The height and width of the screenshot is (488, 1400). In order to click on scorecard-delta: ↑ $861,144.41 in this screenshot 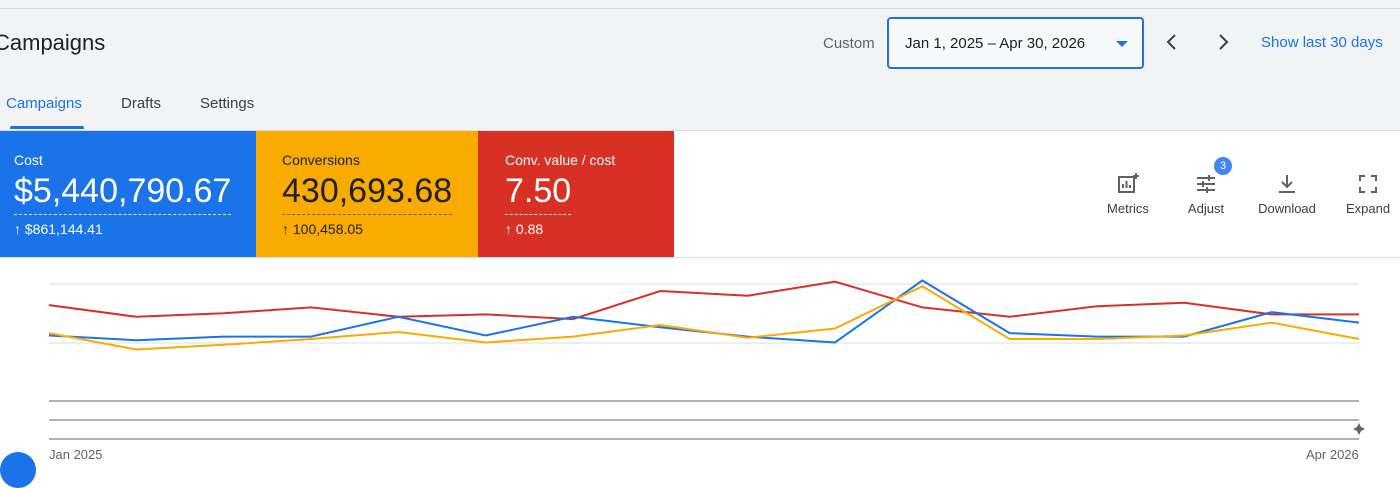, I will do `click(58, 229)`.